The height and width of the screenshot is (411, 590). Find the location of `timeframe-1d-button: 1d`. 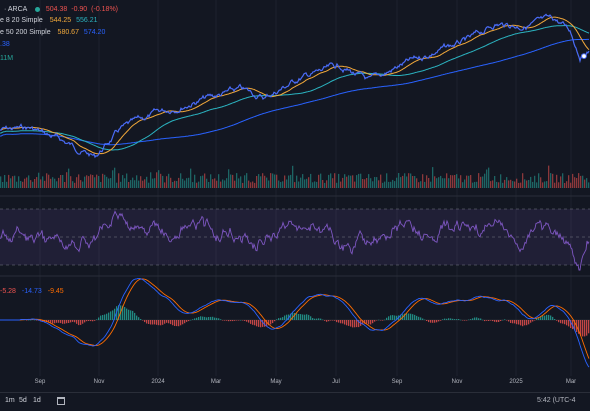

timeframe-1d-button: 1d is located at coordinates (37, 400).